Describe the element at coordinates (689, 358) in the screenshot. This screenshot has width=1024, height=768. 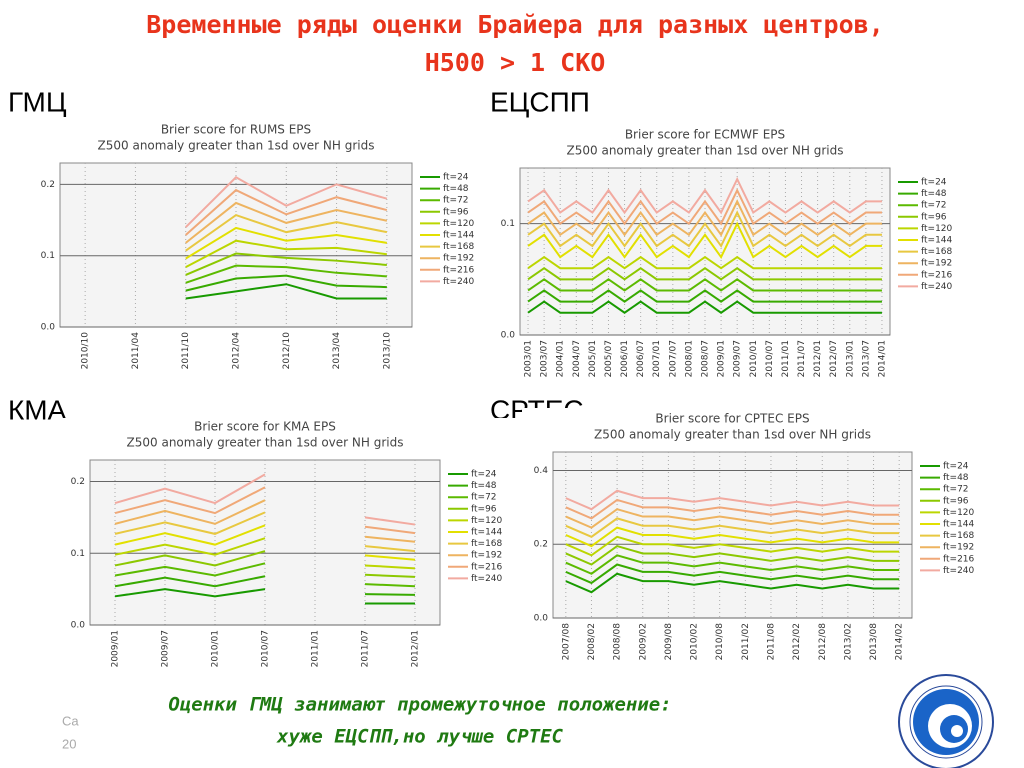
I see `x-tick-label: 2008/01` at that location.